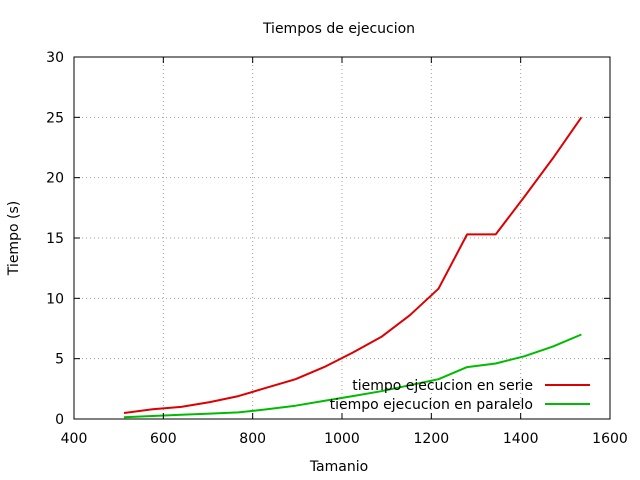  Describe the element at coordinates (59, 420) in the screenshot. I see `y-tick-label: 0` at that location.